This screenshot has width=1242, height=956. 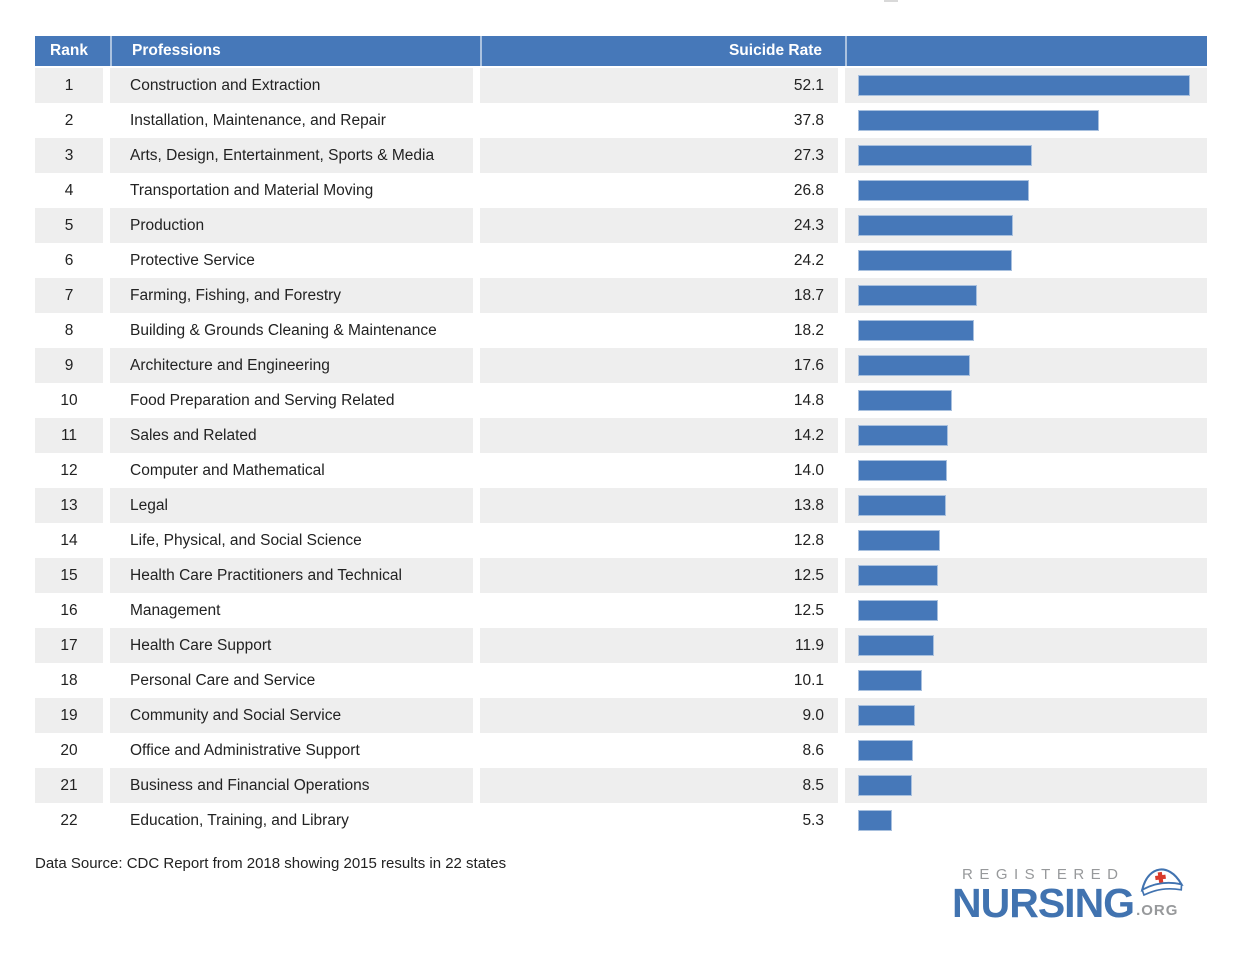 What do you see at coordinates (69, 225) in the screenshot?
I see `rank-cell: 5` at bounding box center [69, 225].